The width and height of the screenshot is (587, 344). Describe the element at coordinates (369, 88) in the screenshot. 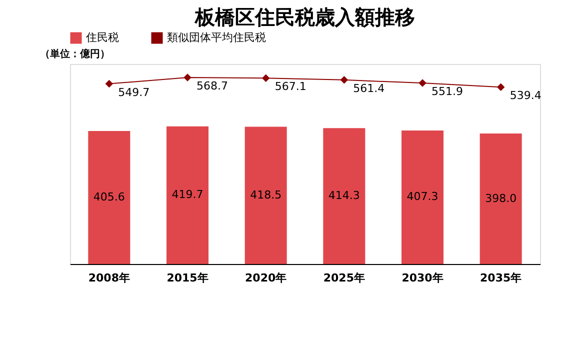

I see `data-label: 561.4` at that location.